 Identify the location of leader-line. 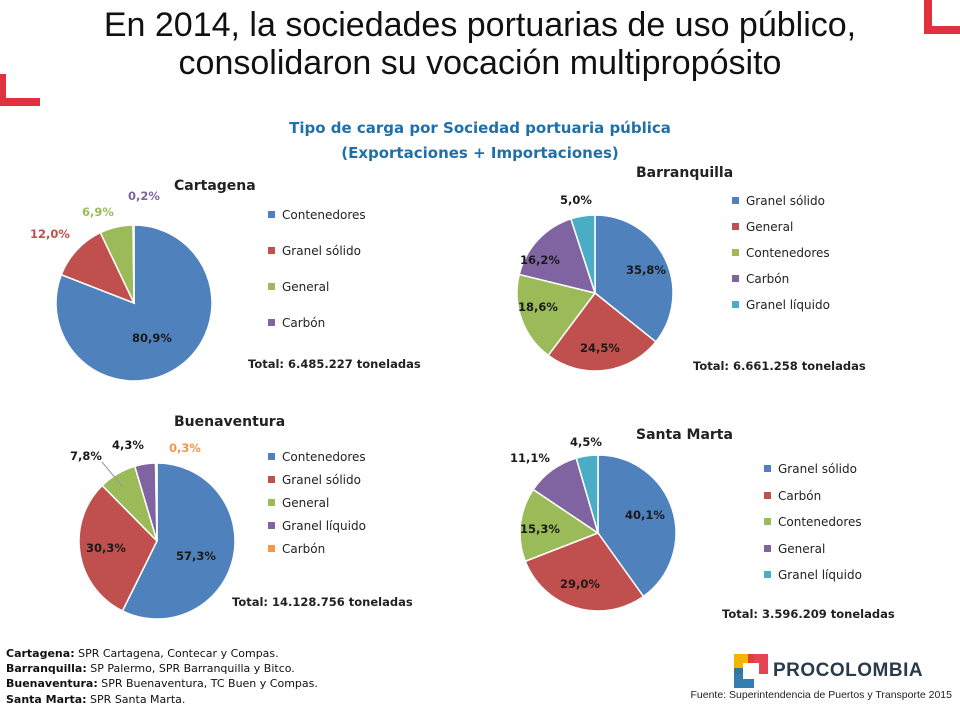
(112, 474).